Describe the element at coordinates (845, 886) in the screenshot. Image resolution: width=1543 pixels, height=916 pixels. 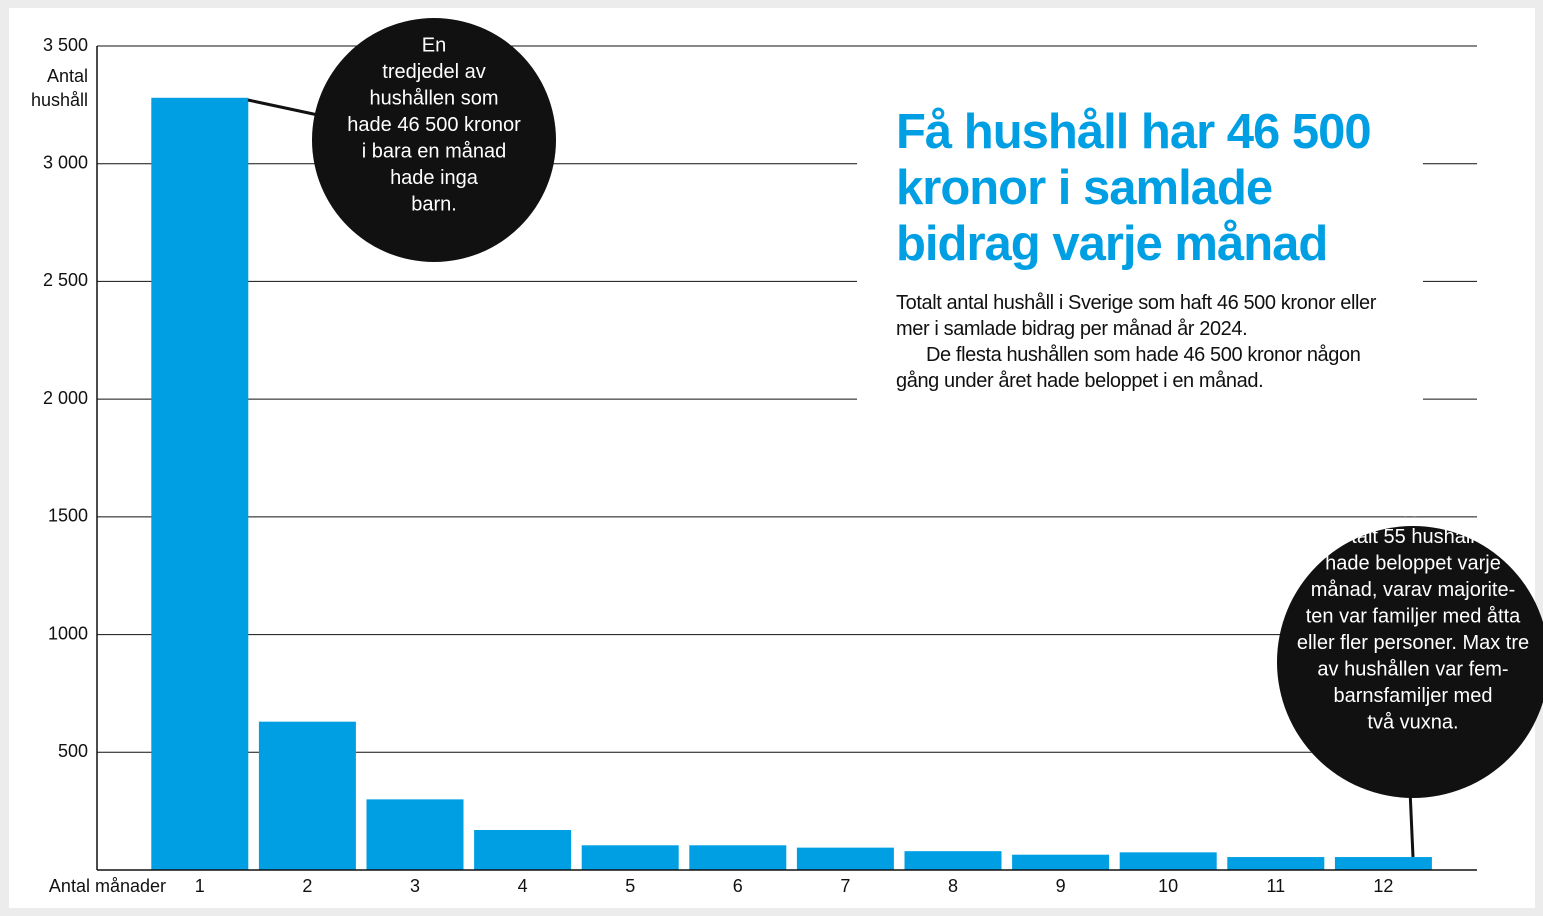
I see `x-tick-label: 7` at that location.